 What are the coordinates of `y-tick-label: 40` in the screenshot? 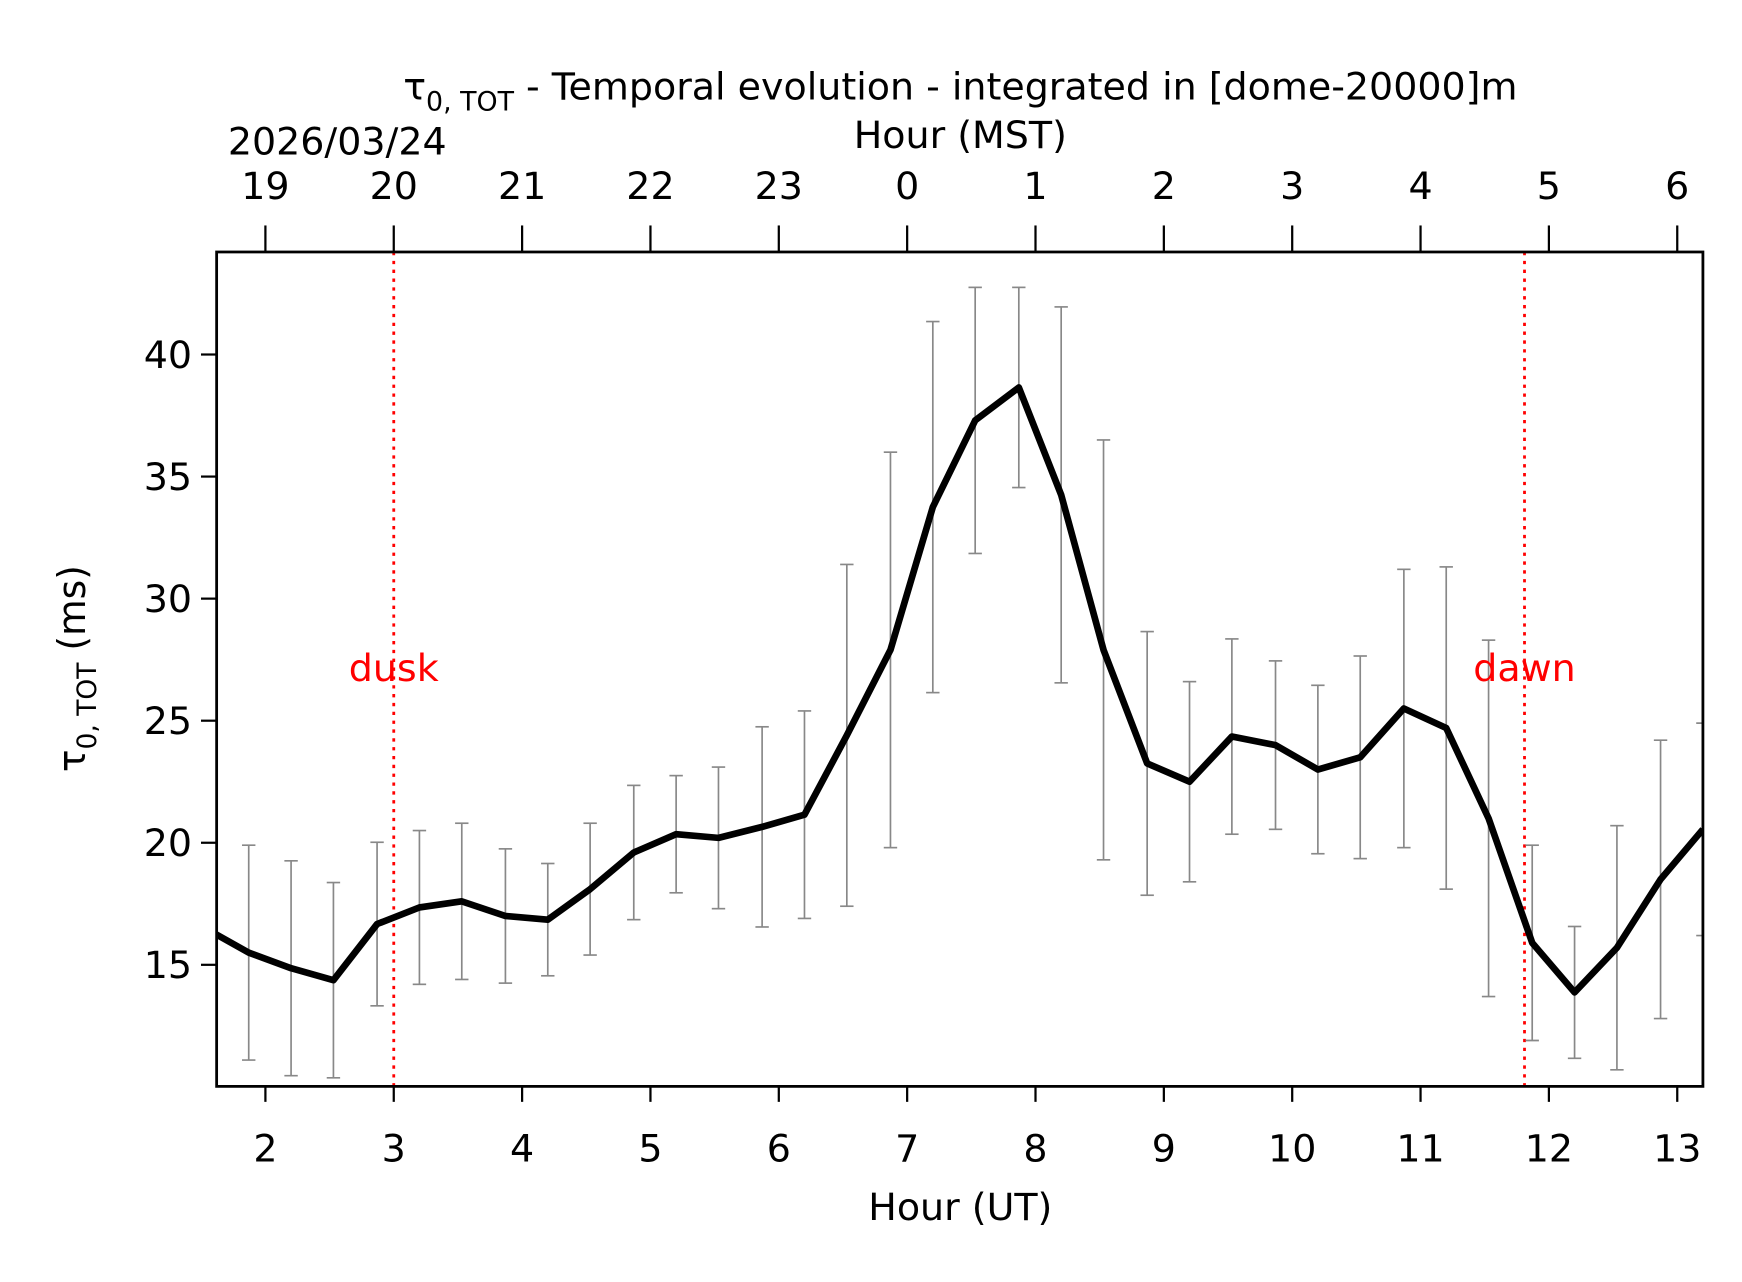 It's located at (168, 355).